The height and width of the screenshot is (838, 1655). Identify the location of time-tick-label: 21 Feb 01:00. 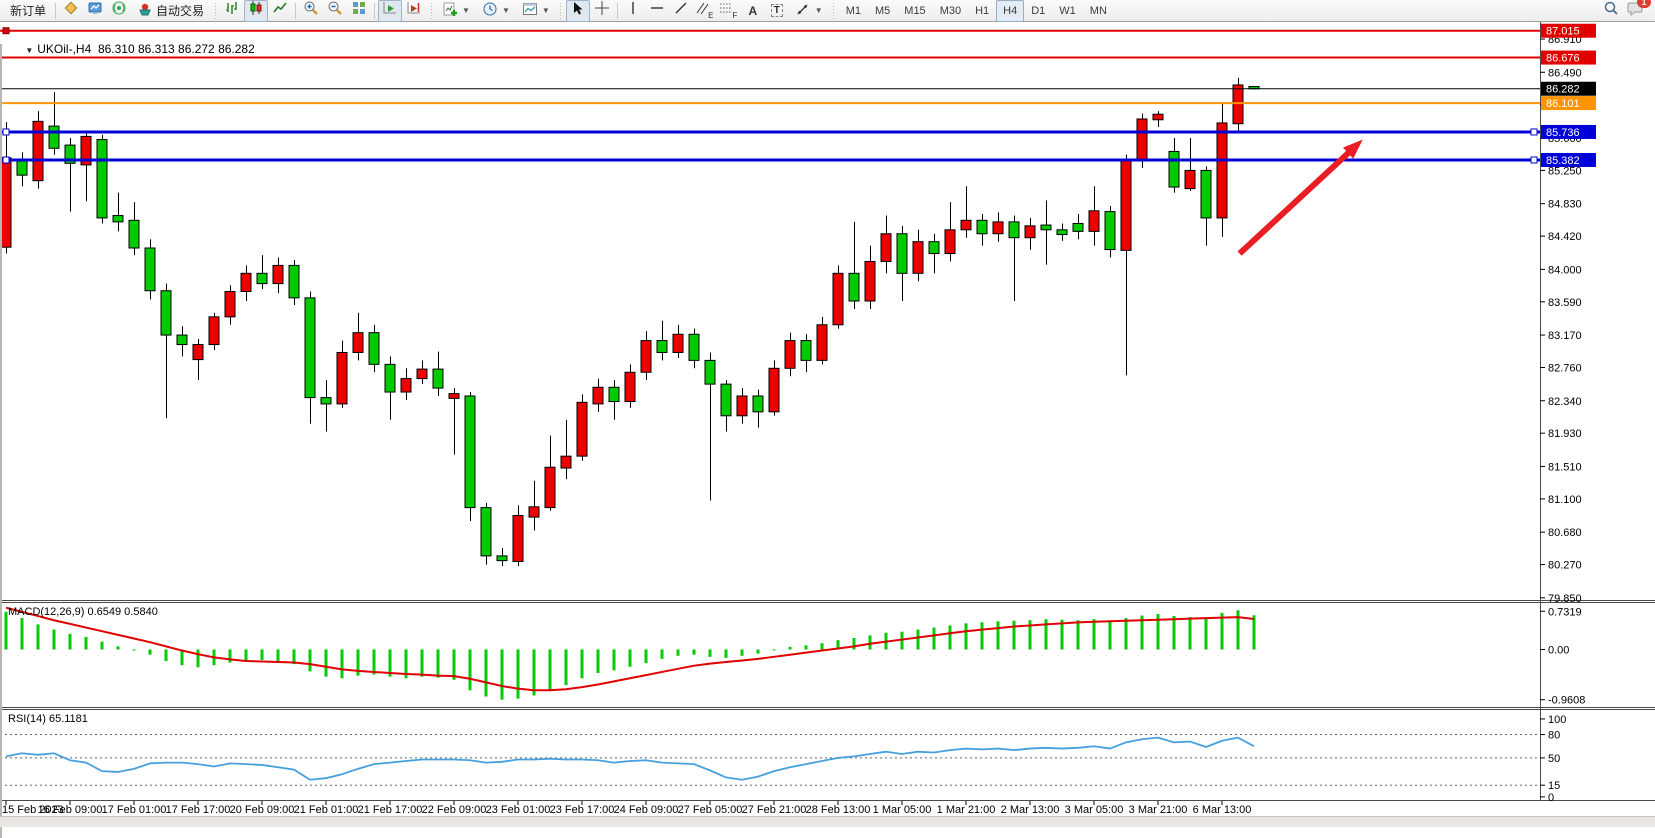
(326, 810).